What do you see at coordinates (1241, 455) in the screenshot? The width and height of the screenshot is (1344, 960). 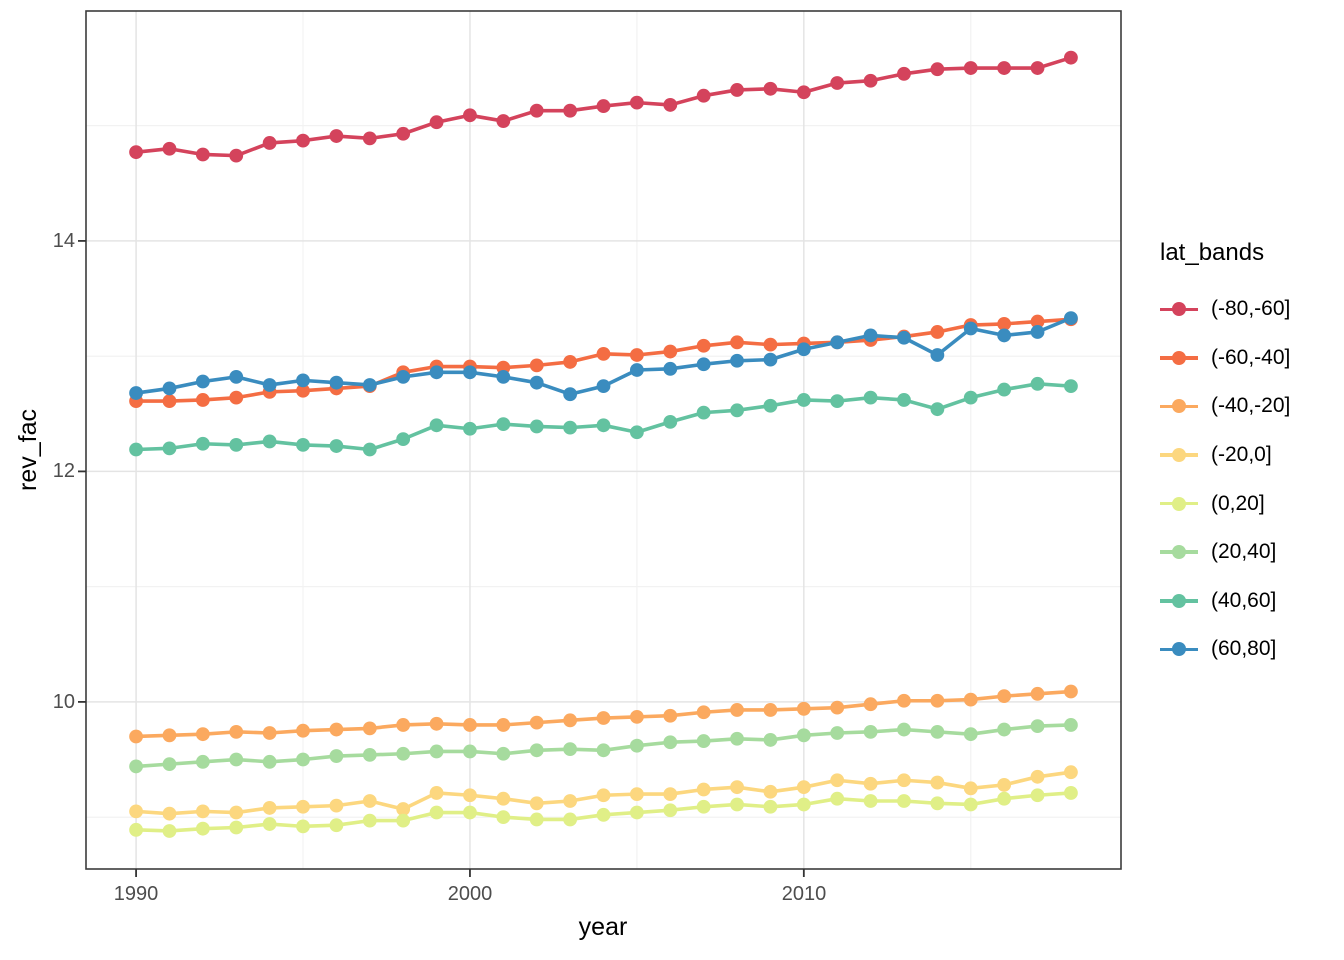 I see `legend-item-label: (-20,0]` at bounding box center [1241, 455].